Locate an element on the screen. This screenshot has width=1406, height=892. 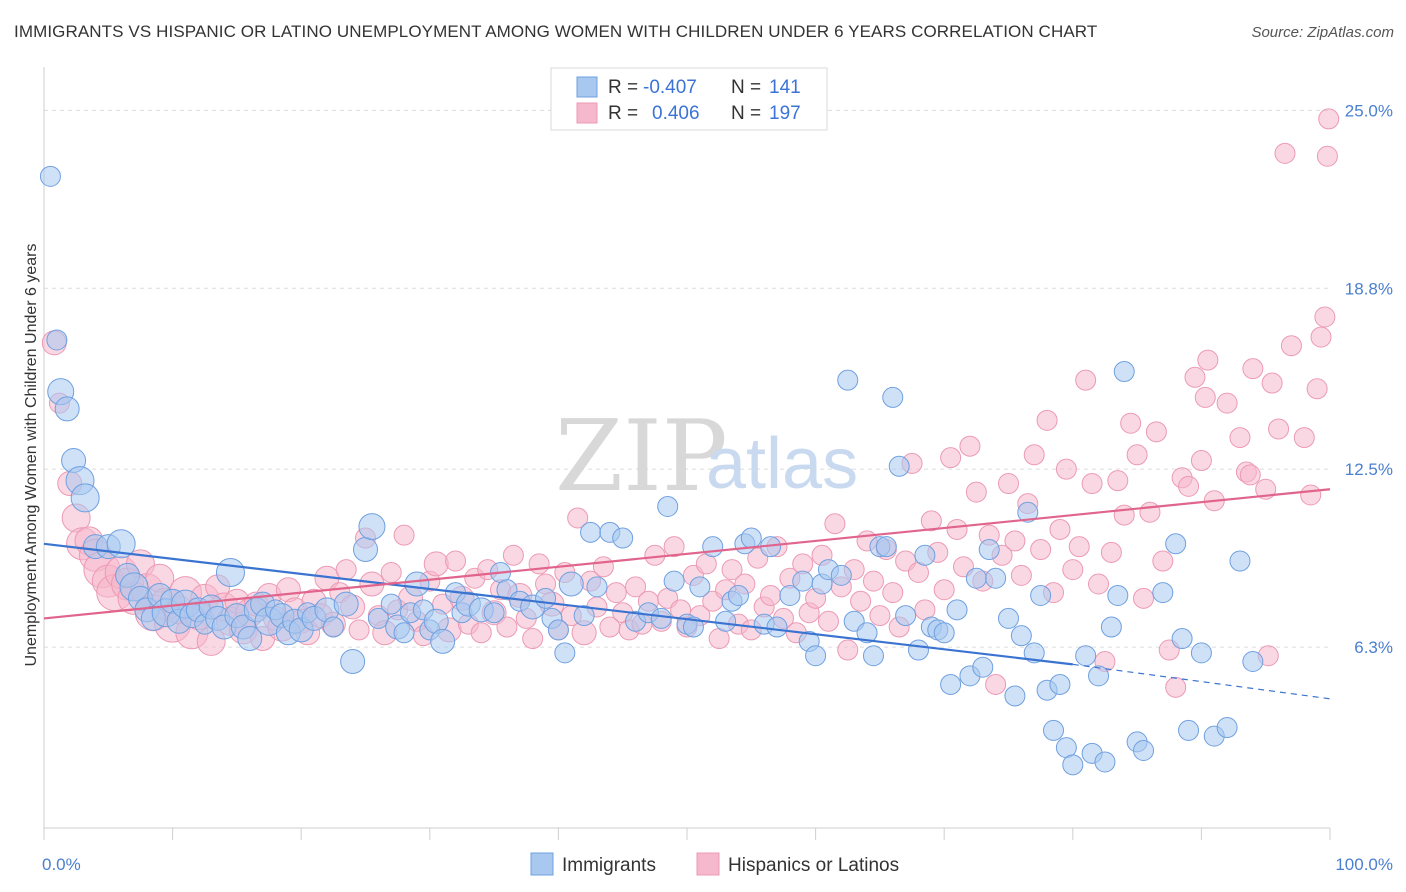
legend-swatch-immigrants is located at coordinates (587, 87).